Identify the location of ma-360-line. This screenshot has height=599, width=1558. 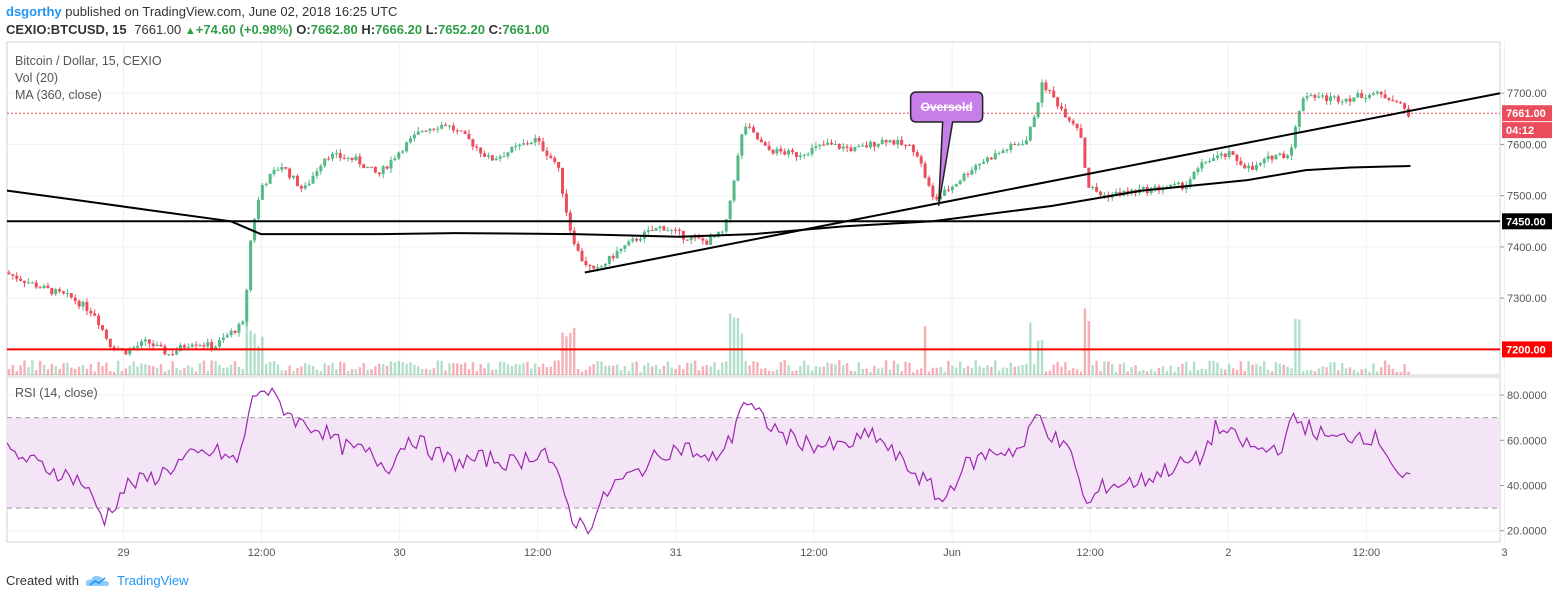
(709, 201).